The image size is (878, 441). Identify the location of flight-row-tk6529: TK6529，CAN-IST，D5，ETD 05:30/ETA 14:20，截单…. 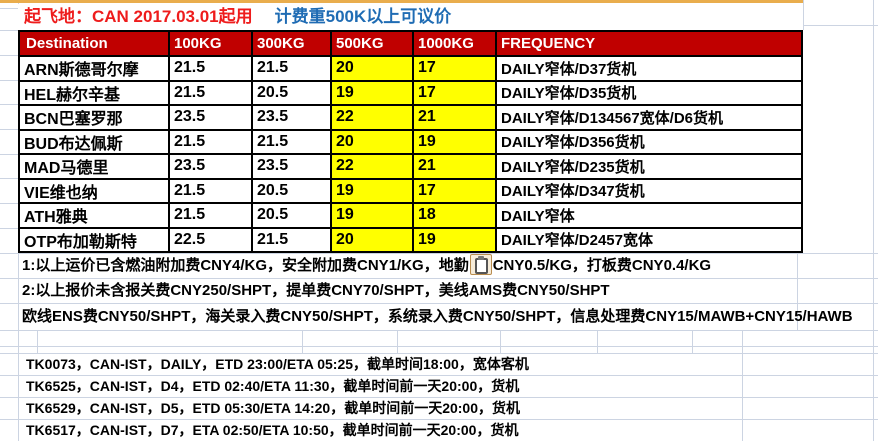
(273, 408).